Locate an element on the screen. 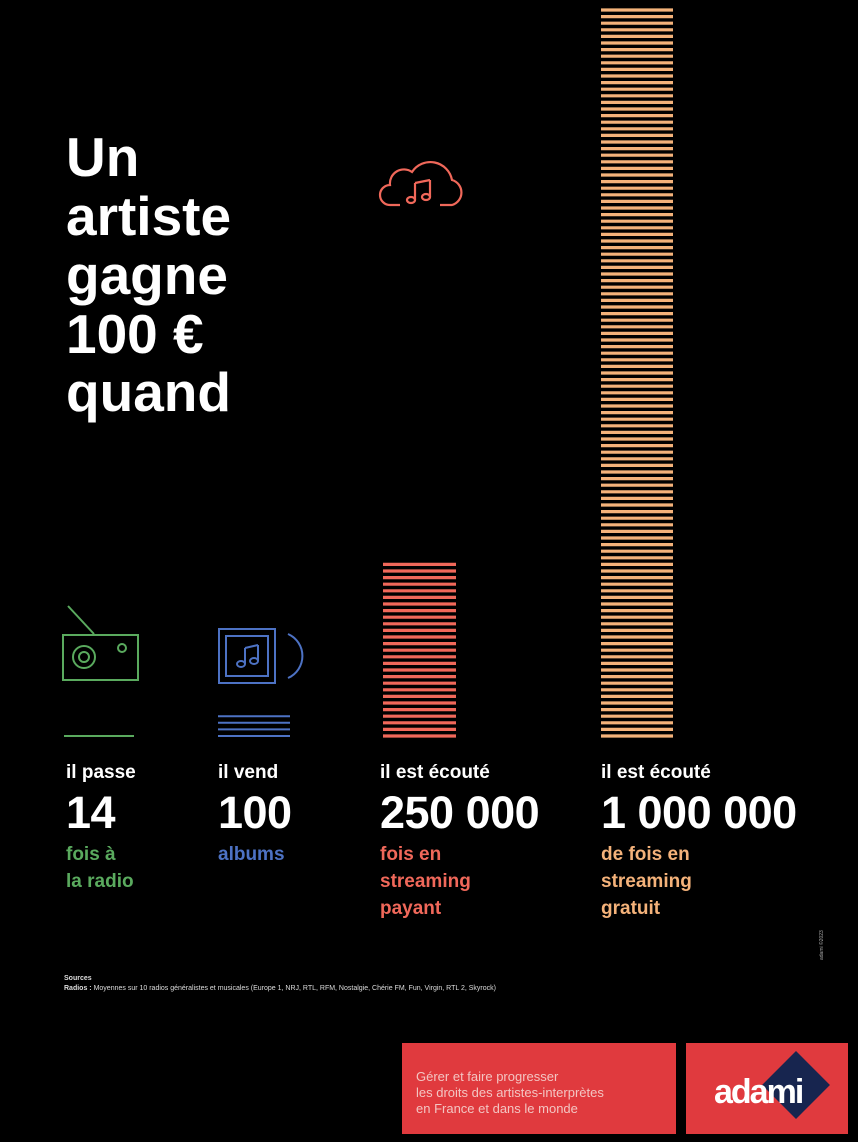 Image resolution: width=858 pixels, height=1142 pixels. bar-paid-streaming is located at coordinates (419, 650).